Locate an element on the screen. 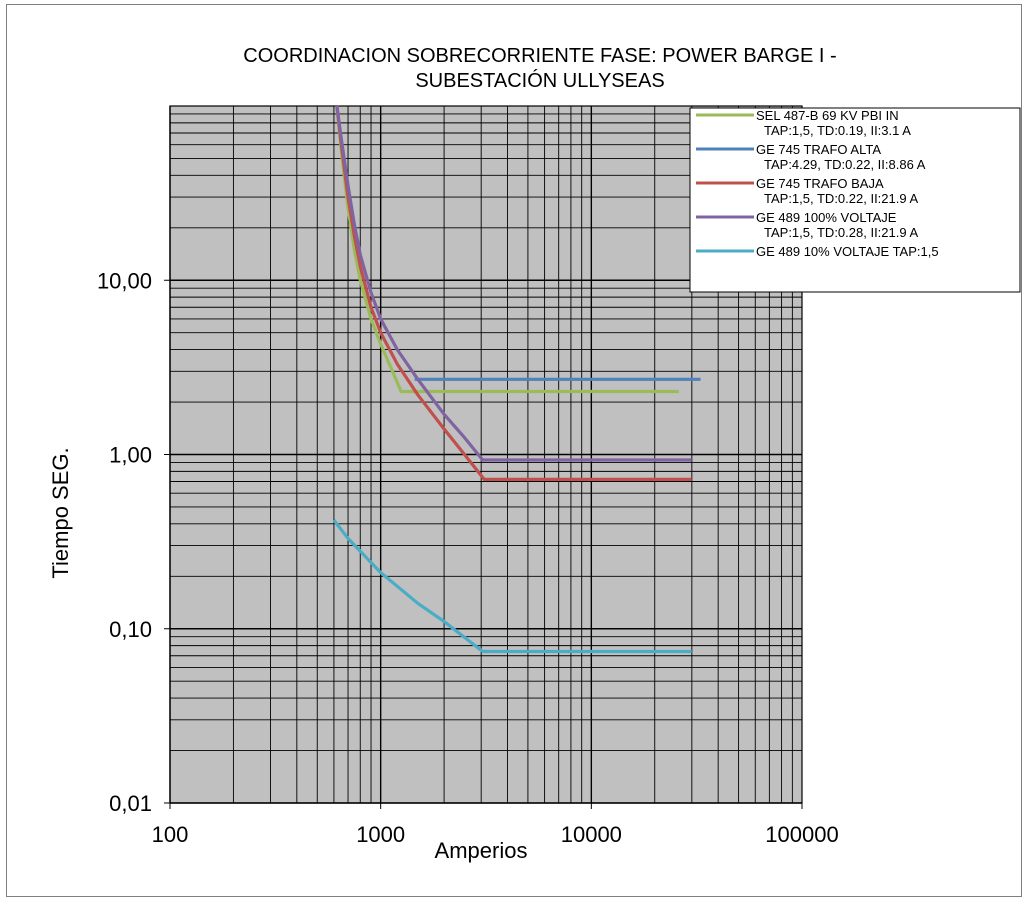 The image size is (1028, 903). x-tick-label: 100 is located at coordinates (170, 834).